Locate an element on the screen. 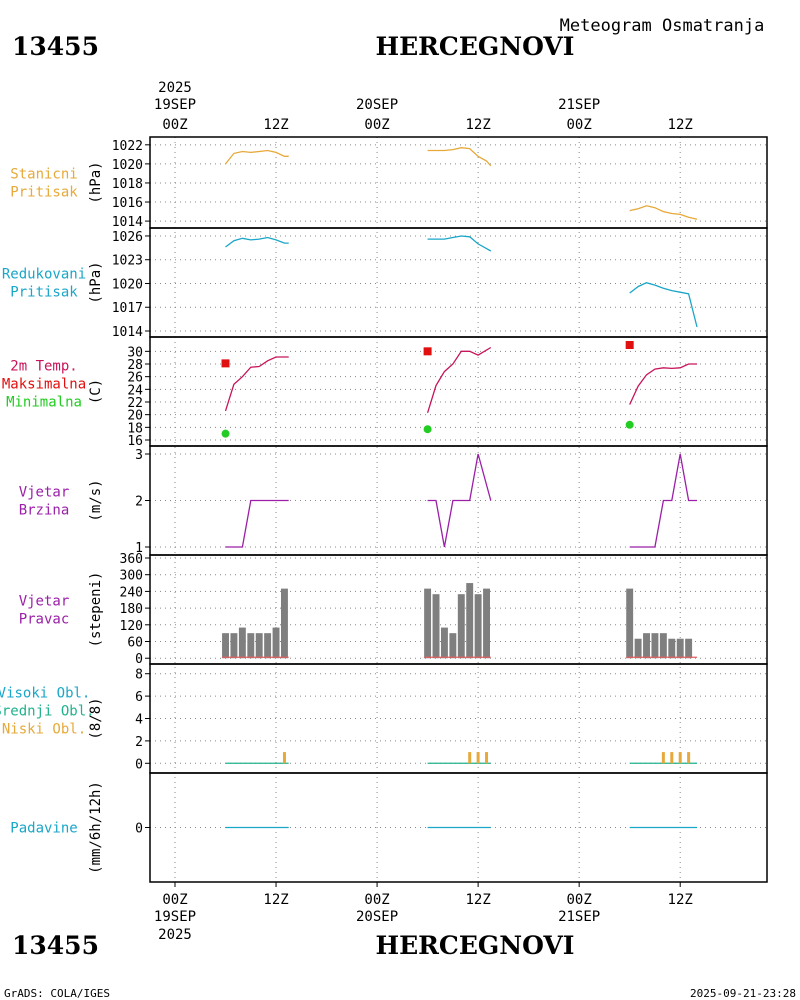  time-label-top: 12Z is located at coordinates (477, 125).